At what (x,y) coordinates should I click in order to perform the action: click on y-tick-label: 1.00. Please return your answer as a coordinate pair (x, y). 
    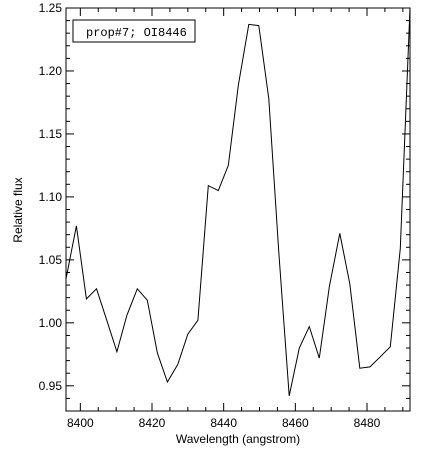
    Looking at the image, I should click on (51, 323).